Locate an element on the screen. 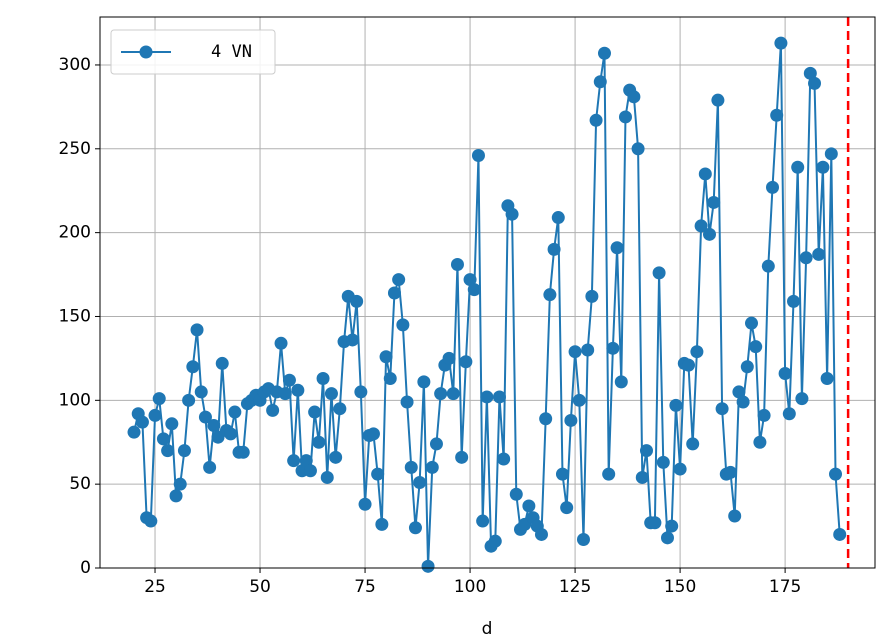  legend: 4 VN is located at coordinates (193, 52).